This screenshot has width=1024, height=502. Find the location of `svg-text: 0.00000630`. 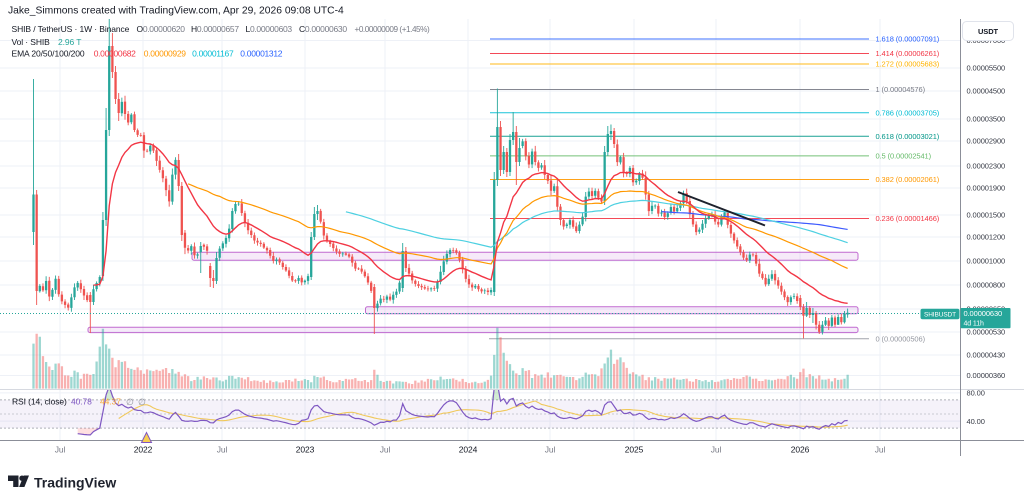

svg-text: 0.00000630 is located at coordinates (983, 313).